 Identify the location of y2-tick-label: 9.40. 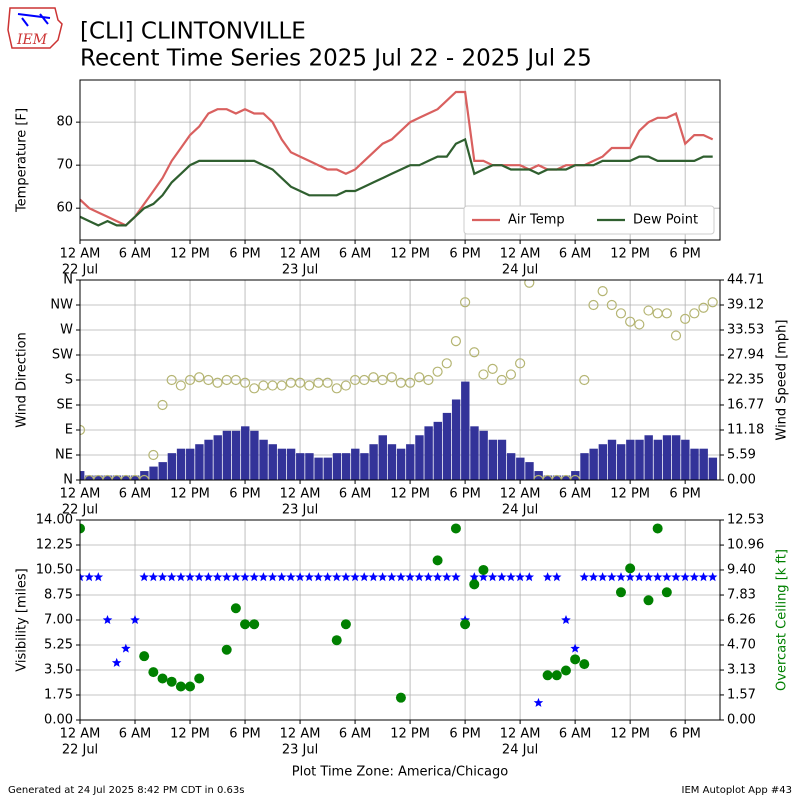
(741, 569).